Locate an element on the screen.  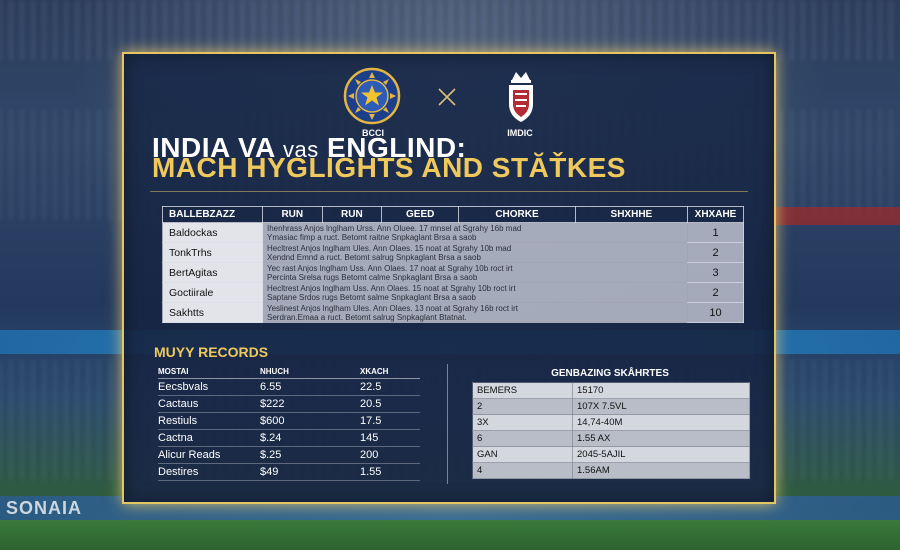
records-header: NHUCH is located at coordinates (310, 372).